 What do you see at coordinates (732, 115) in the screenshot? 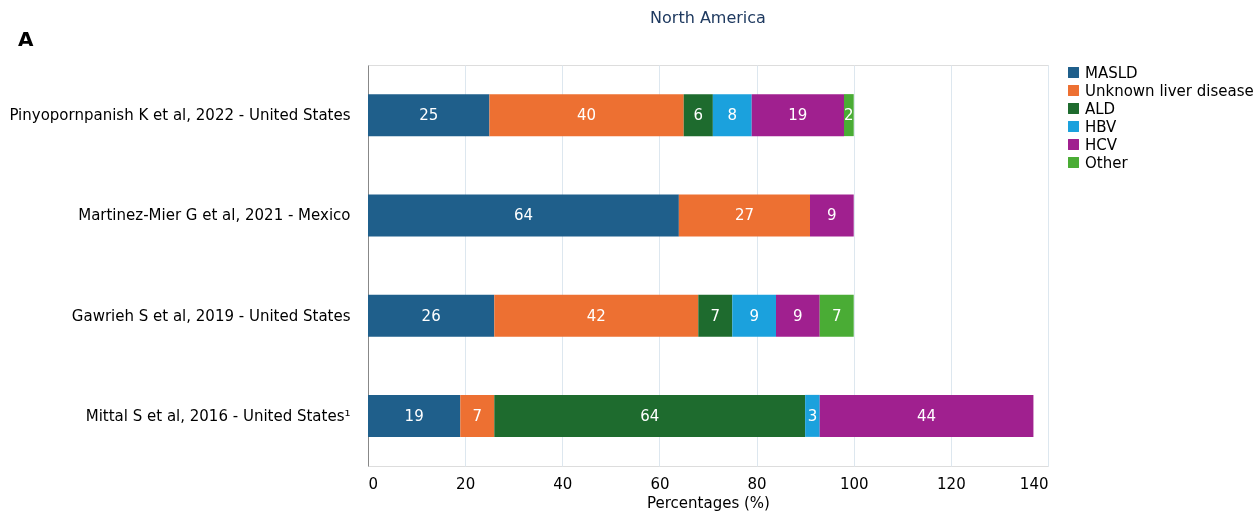
I see `data-label: 8` at bounding box center [732, 115].